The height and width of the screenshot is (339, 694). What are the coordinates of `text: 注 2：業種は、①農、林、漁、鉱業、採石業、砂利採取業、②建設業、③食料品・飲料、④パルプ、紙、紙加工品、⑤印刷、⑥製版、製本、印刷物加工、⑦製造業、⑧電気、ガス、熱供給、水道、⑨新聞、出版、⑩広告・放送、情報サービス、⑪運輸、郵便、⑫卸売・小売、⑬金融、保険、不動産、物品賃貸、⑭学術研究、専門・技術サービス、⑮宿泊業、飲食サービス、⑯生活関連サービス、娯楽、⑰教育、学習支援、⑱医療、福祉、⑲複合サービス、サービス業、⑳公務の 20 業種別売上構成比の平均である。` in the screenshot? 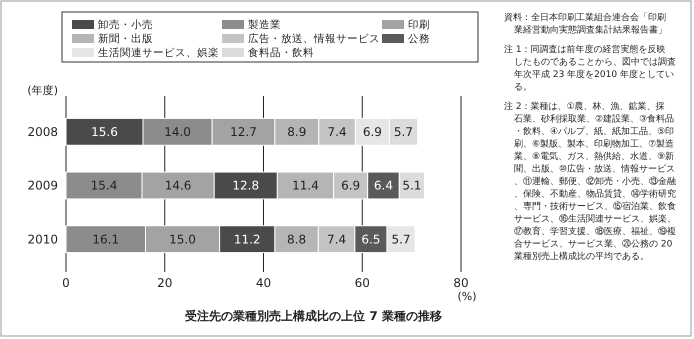 It's located at (590, 182).